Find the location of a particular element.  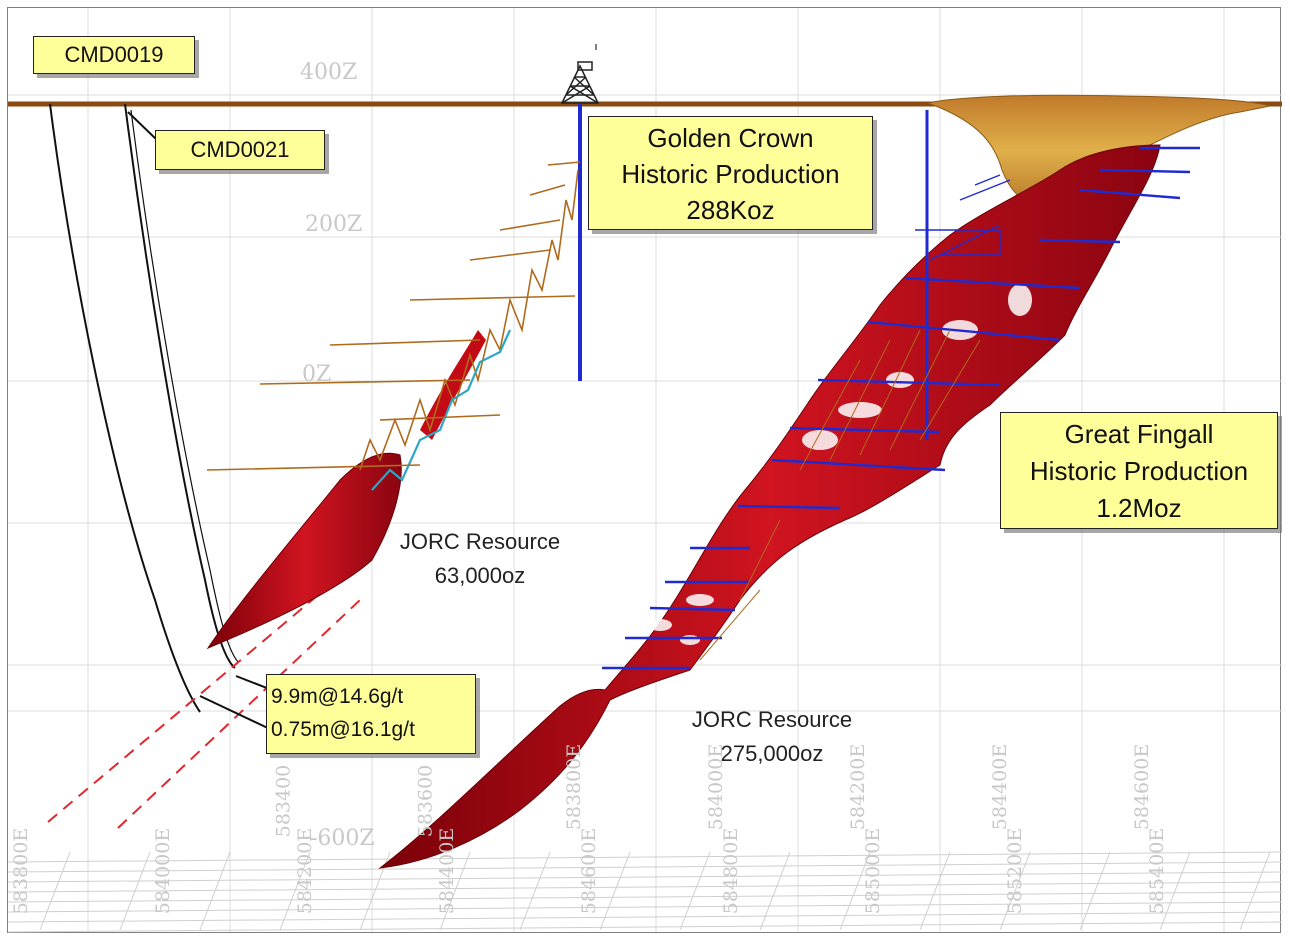

callout-value: 288Koz is located at coordinates (730, 210).